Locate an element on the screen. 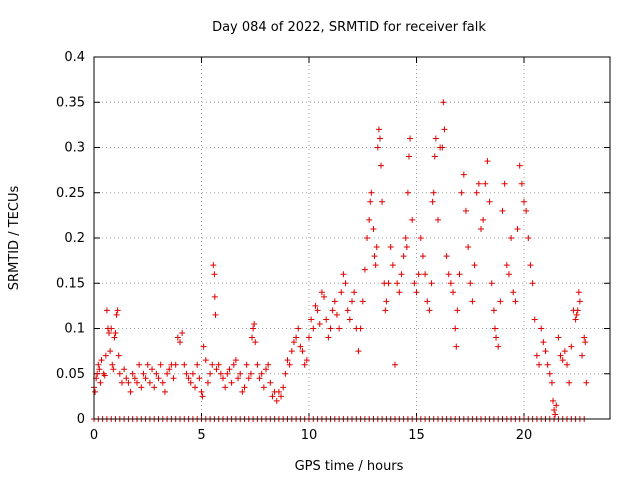 The image size is (640, 480). y-tick-label: 0.15 is located at coordinates (70, 283).